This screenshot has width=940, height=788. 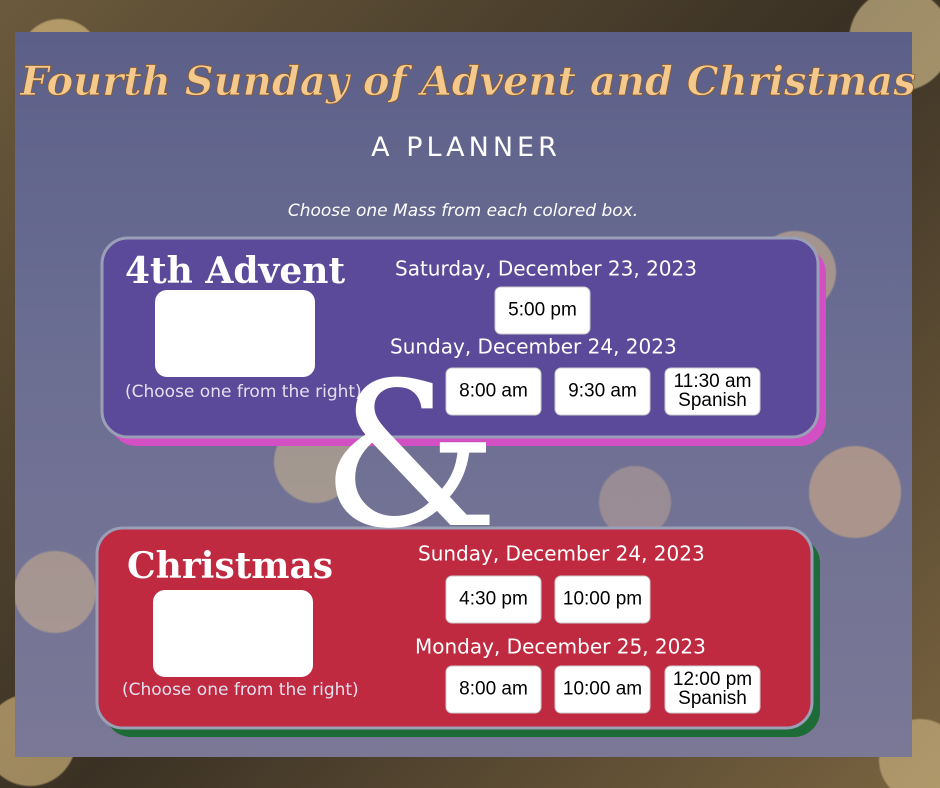 What do you see at coordinates (230, 566) in the screenshot?
I see `section-title: Christmas` at bounding box center [230, 566].